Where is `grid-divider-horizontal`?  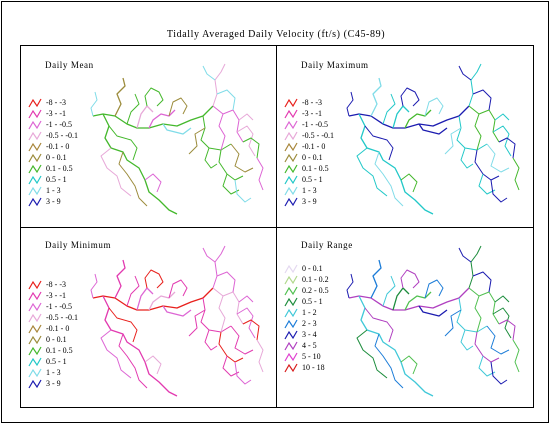
grid-divider-horizontal is located at coordinates (277, 227).